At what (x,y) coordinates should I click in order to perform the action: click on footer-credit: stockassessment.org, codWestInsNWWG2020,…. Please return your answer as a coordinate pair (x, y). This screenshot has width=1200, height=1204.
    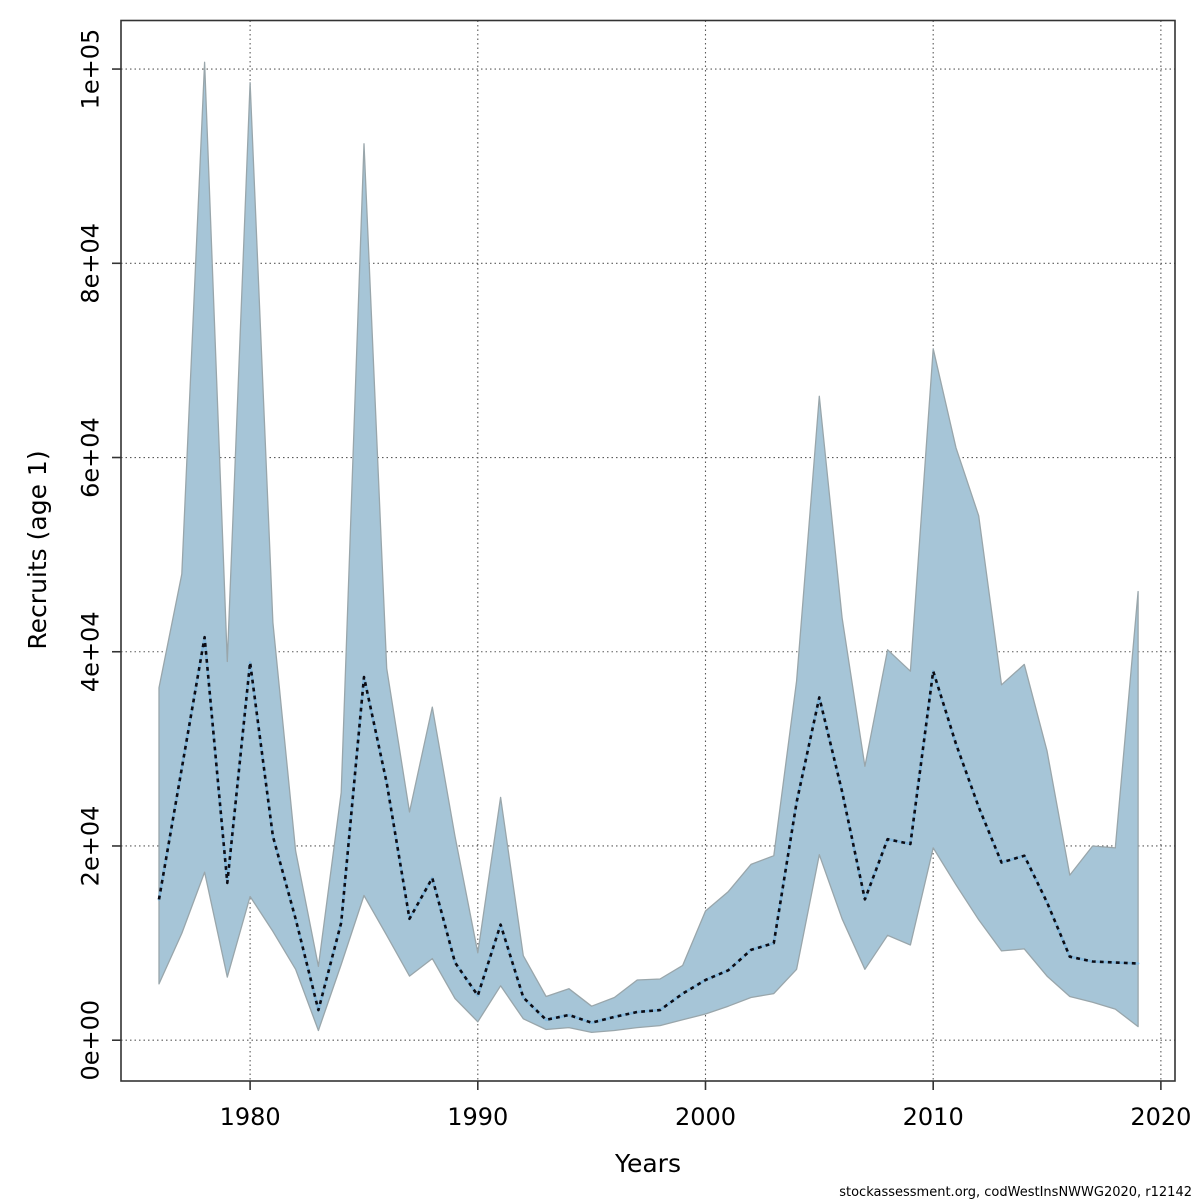
    Looking at the image, I should click on (1015, 1192).